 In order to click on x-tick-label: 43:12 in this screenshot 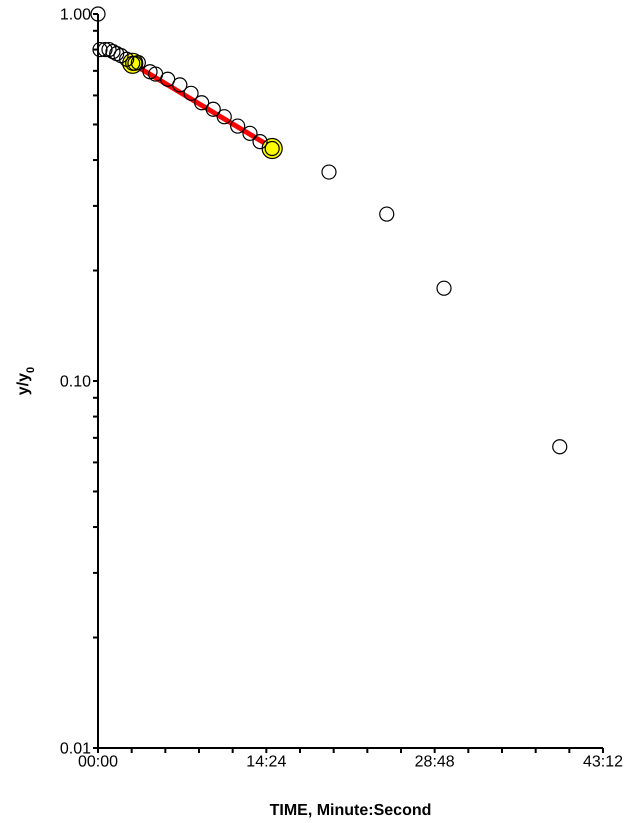, I will do `click(603, 761)`.